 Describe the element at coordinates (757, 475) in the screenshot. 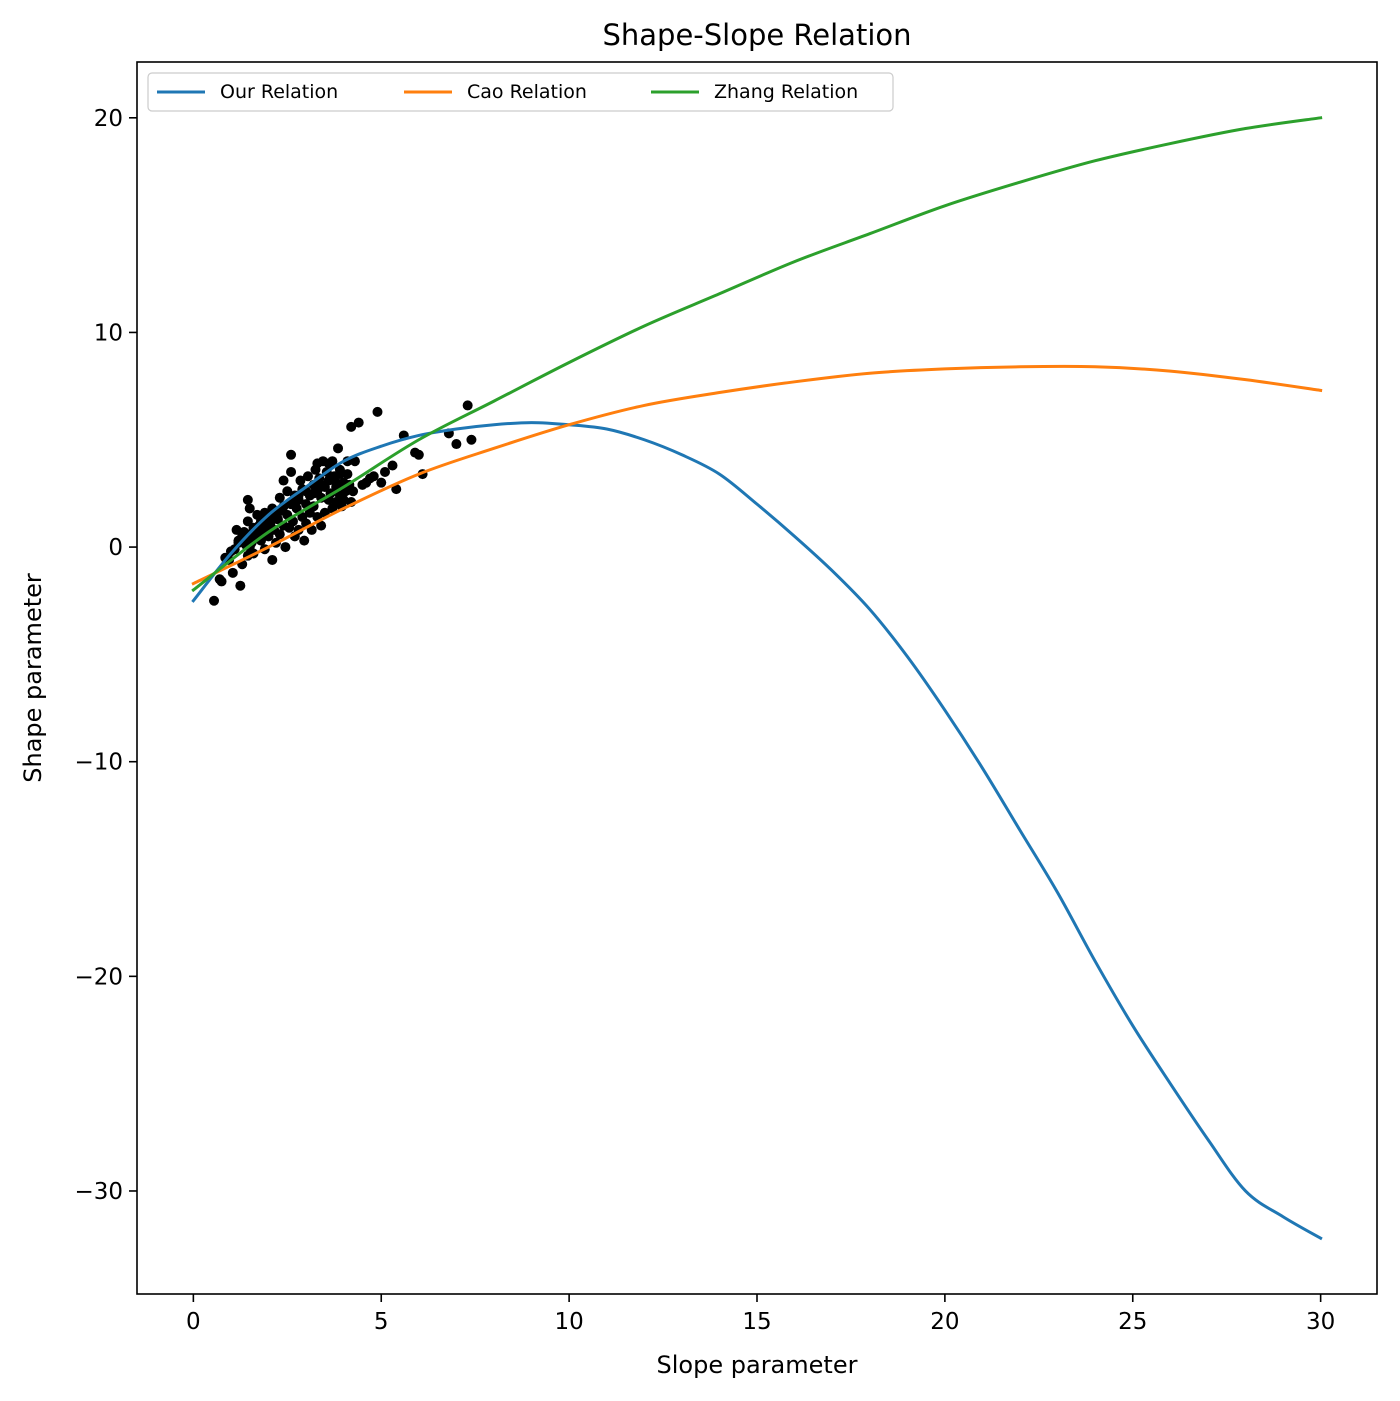

I see `series-line-cao-relation` at that location.